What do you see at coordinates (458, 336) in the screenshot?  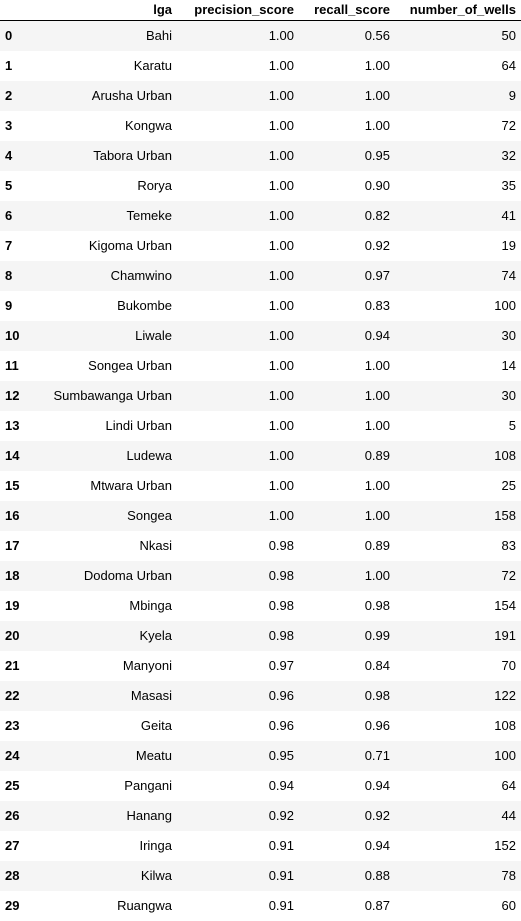 I see `number-of-wells-cell: 30` at bounding box center [458, 336].